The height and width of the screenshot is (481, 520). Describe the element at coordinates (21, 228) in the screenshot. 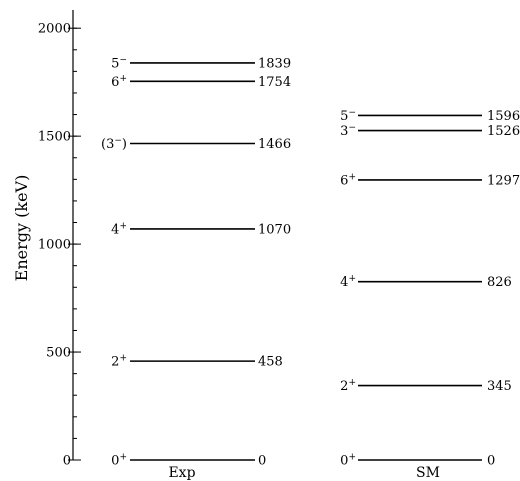

I see `y-axis-label: Energy (keV)` at that location.